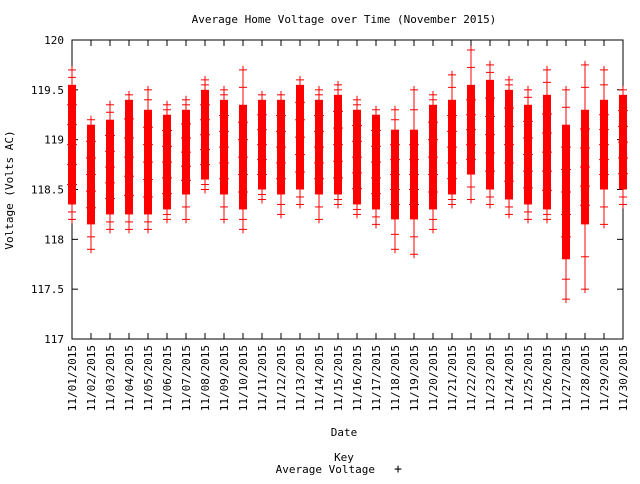 The width and height of the screenshot is (640, 484). I want to click on x-tick-label-26: 11/27/2015, so click(566, 378).